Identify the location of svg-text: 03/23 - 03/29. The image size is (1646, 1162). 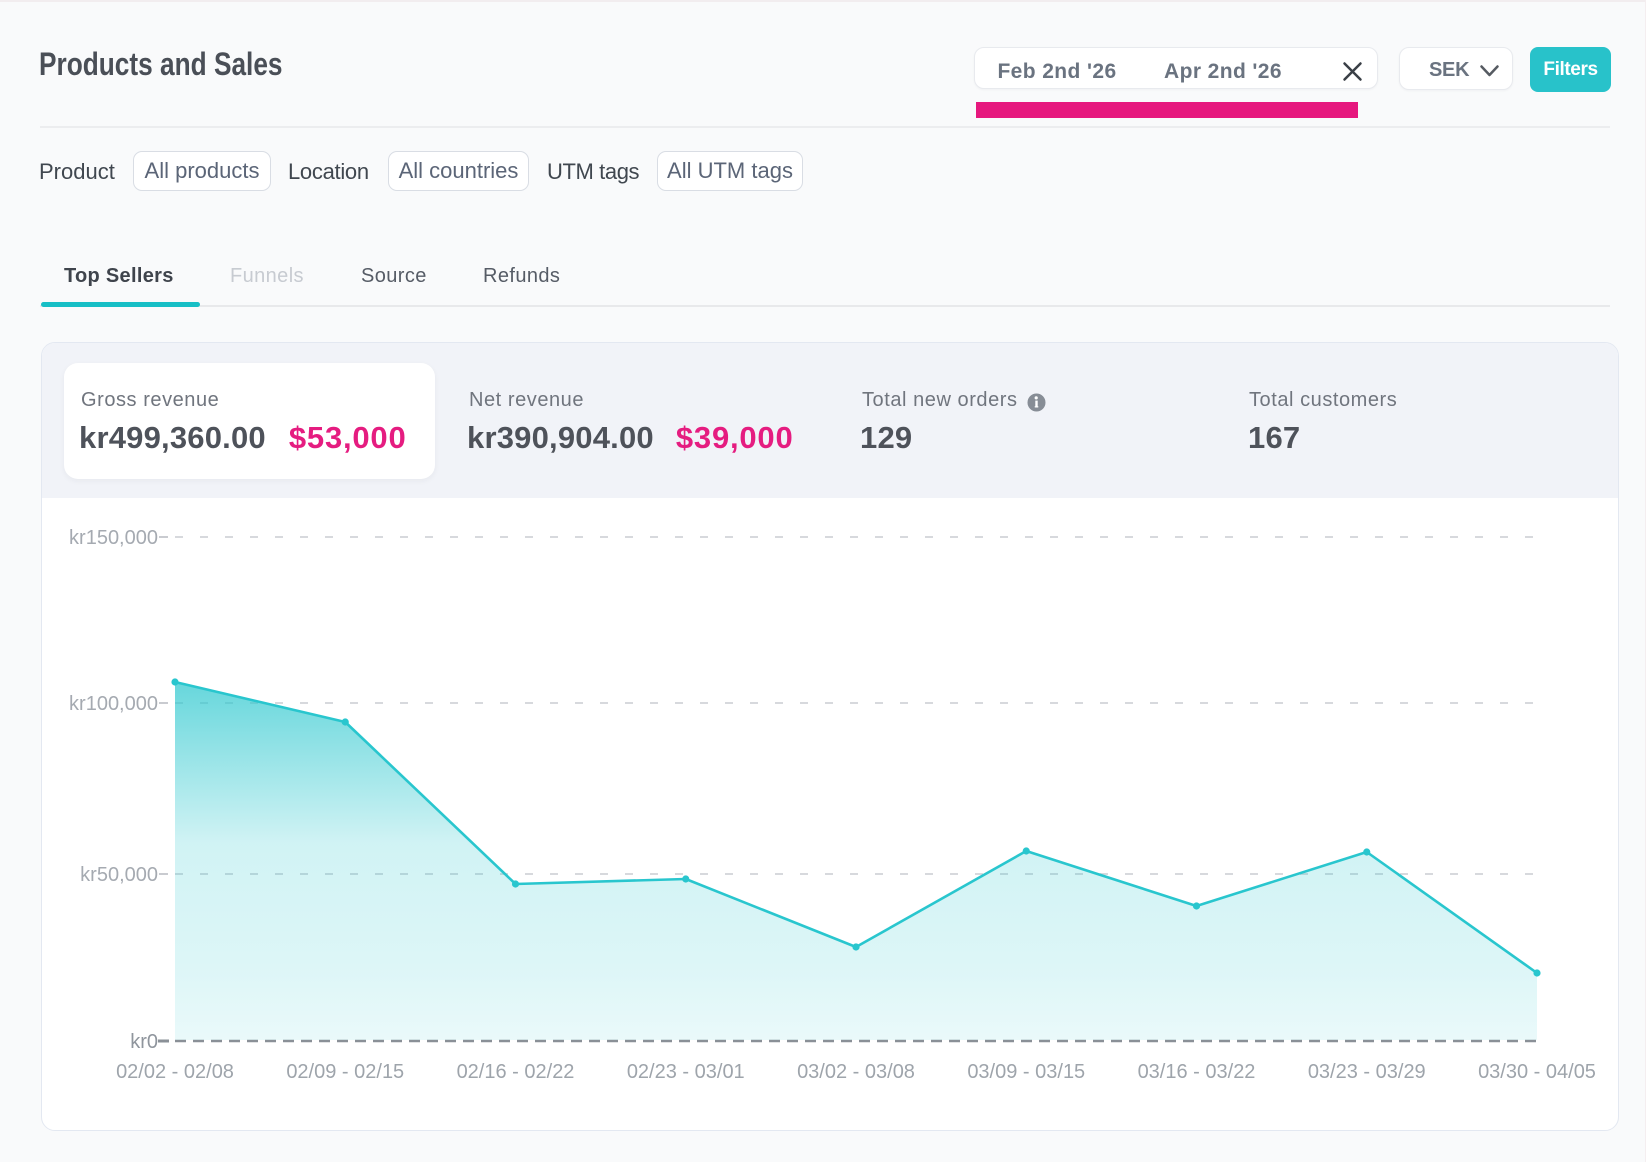
(1367, 1072).